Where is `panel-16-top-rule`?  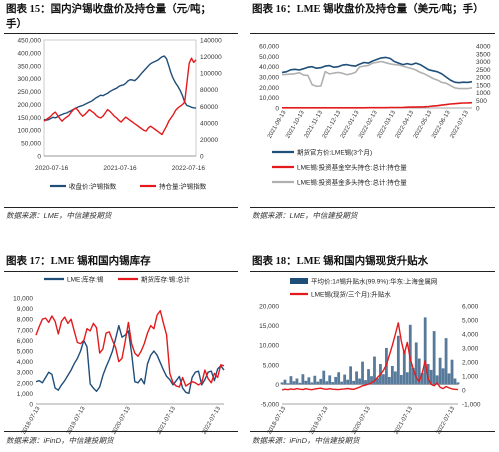 panel-16-top-rule is located at coordinates (372, 33).